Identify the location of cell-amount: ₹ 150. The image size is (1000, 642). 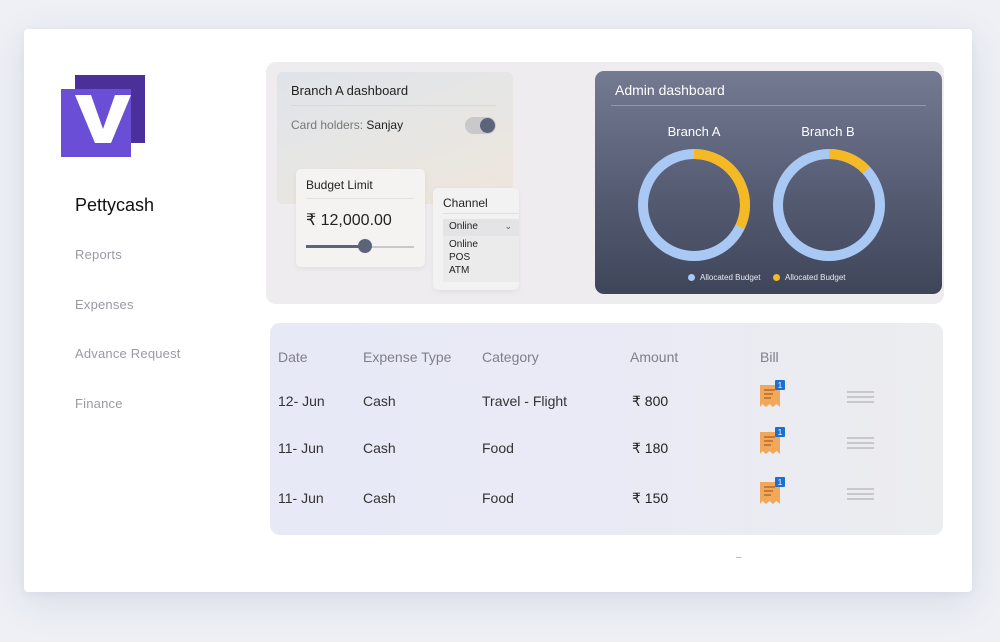
(650, 498).